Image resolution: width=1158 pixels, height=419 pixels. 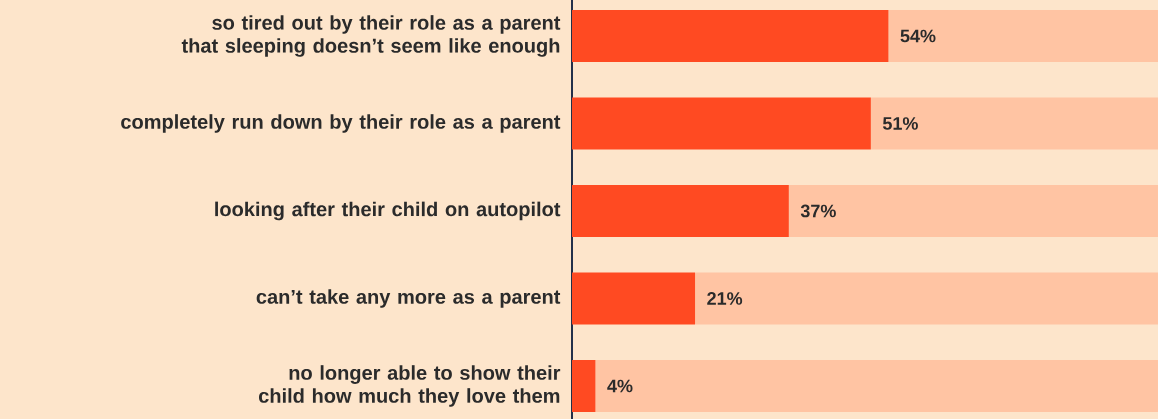 I want to click on y-tick-label: completely run down by their role as a parent, so click(x=341, y=123).